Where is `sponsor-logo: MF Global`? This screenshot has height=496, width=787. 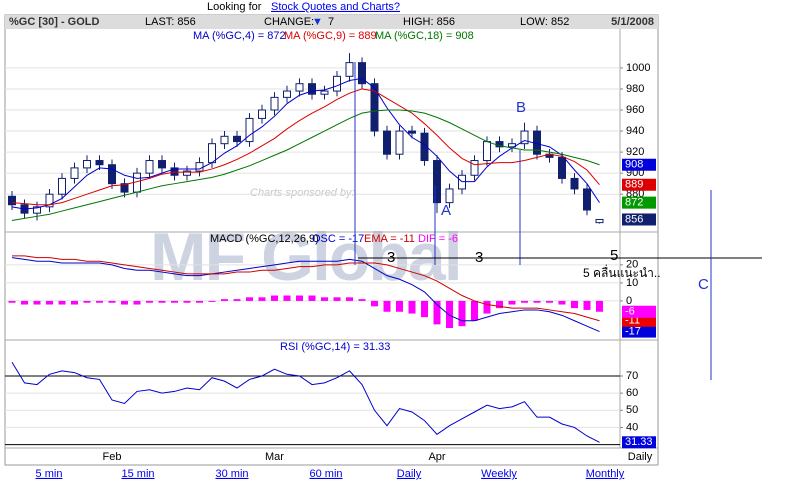 sponsor-logo: MF Global is located at coordinates (305, 257).